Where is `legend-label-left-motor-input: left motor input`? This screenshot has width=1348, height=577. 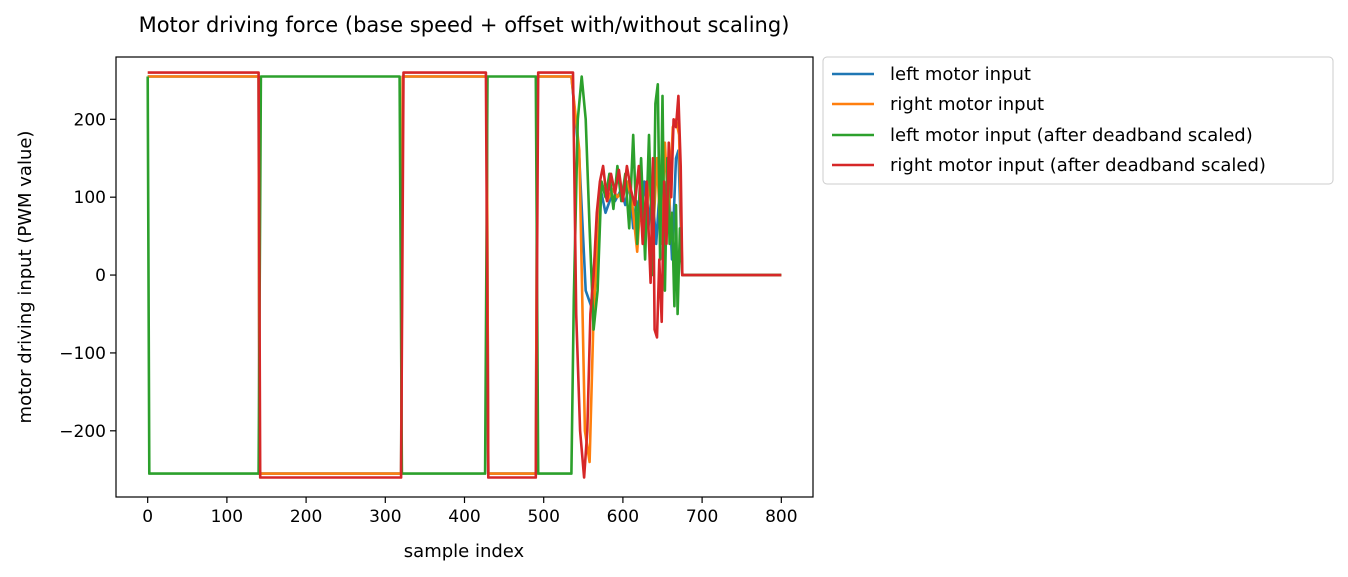
legend-label-left-motor-input: left motor input is located at coordinates (960, 74).